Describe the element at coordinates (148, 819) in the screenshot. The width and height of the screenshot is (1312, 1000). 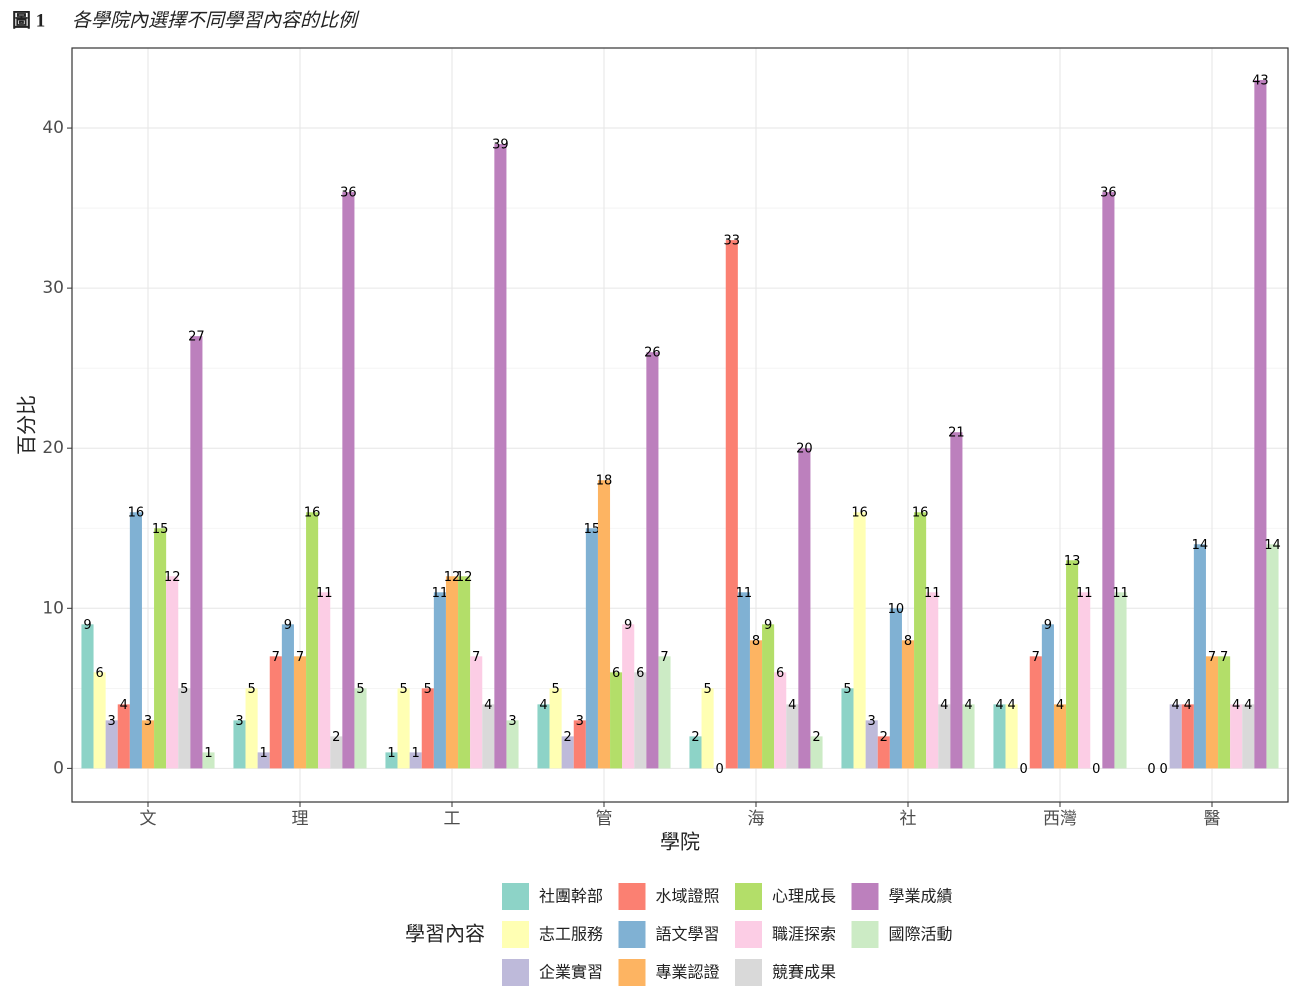
I see `x-tick-label: 文` at that location.